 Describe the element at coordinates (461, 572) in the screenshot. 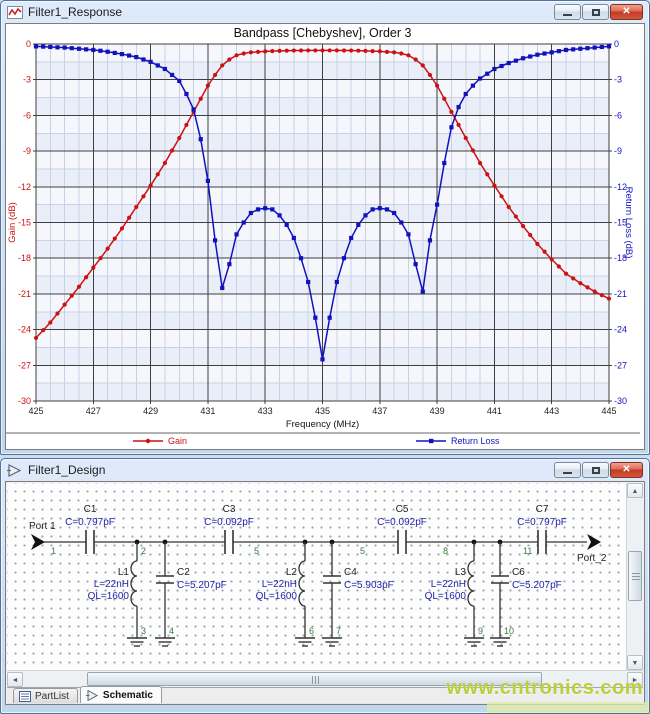

I see `component-ref: L3` at that location.